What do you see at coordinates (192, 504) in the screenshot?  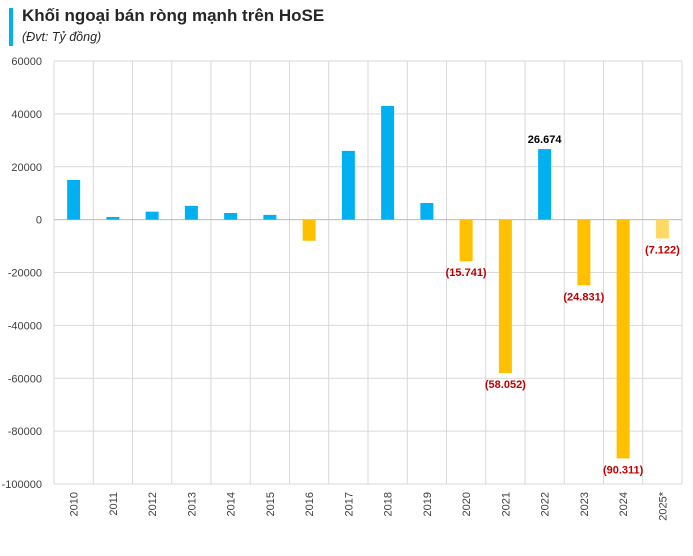 I see `x-tick-label: 2013` at bounding box center [192, 504].